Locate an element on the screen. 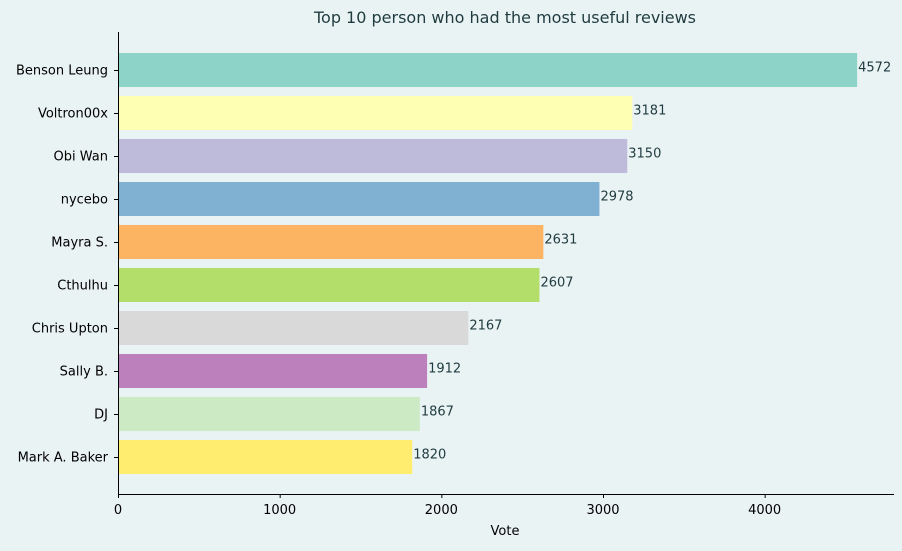  bar-value-label: 1820 is located at coordinates (429, 455).